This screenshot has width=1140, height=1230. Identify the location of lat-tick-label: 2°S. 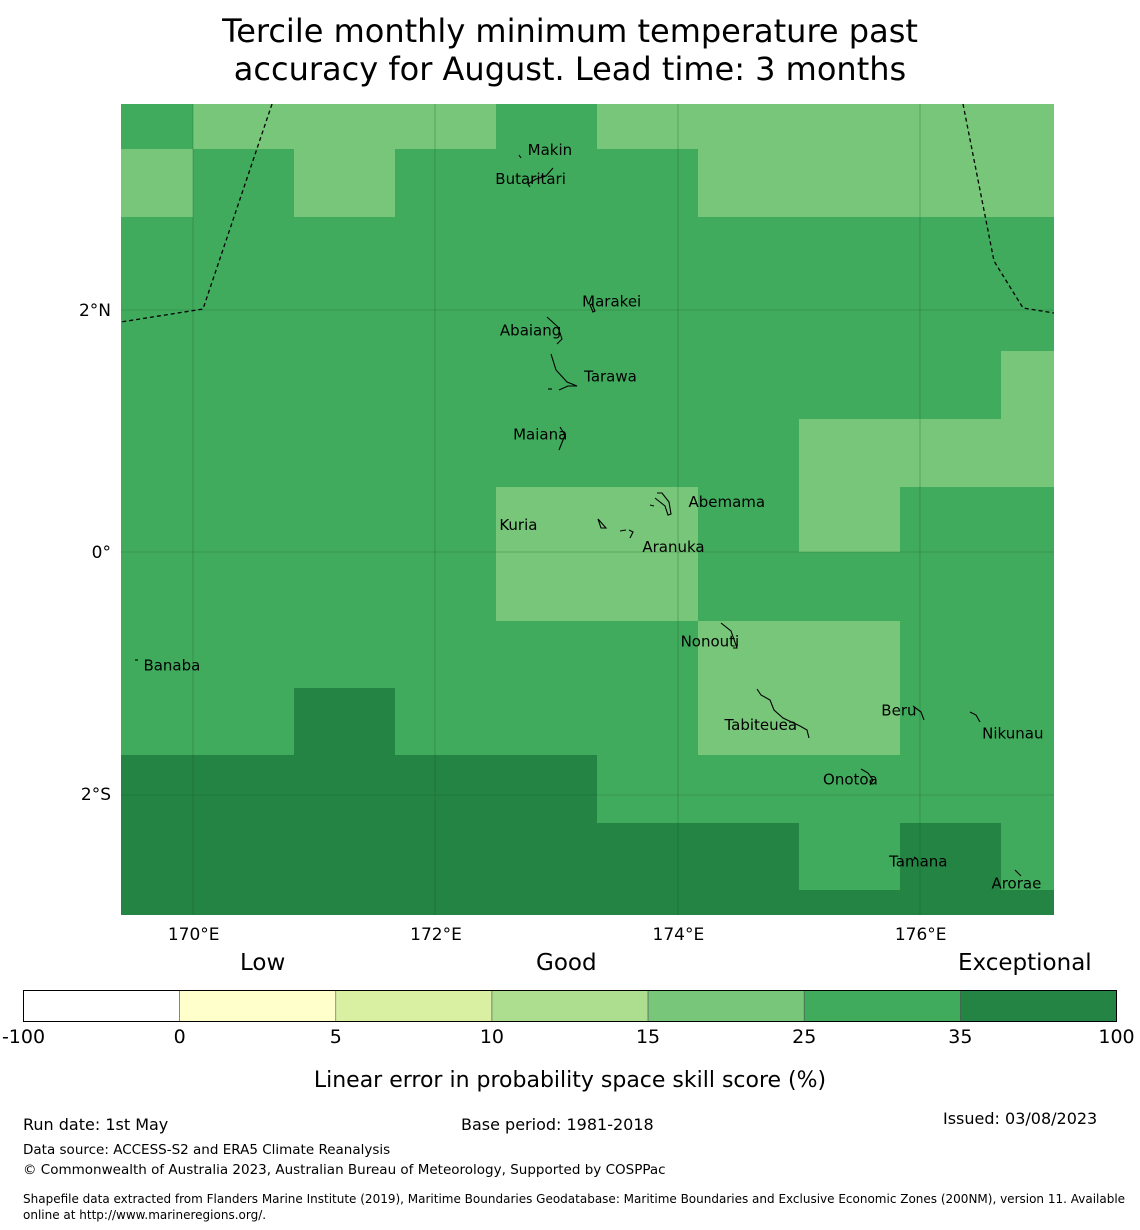
(96, 795).